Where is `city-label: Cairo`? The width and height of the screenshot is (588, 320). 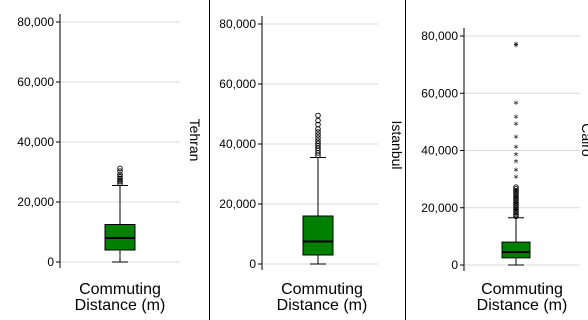
city-label: Cairo is located at coordinates (583, 140).